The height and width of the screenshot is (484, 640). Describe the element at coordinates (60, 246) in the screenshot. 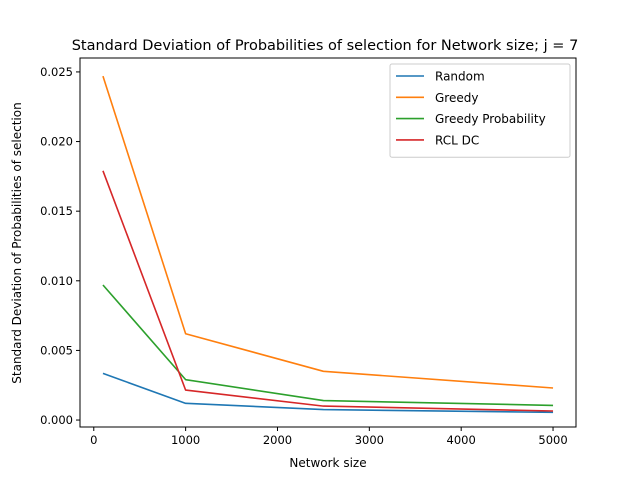

I see `y-axis: 0.000 0.005 0.010 0.015 0.020 0.025` at that location.